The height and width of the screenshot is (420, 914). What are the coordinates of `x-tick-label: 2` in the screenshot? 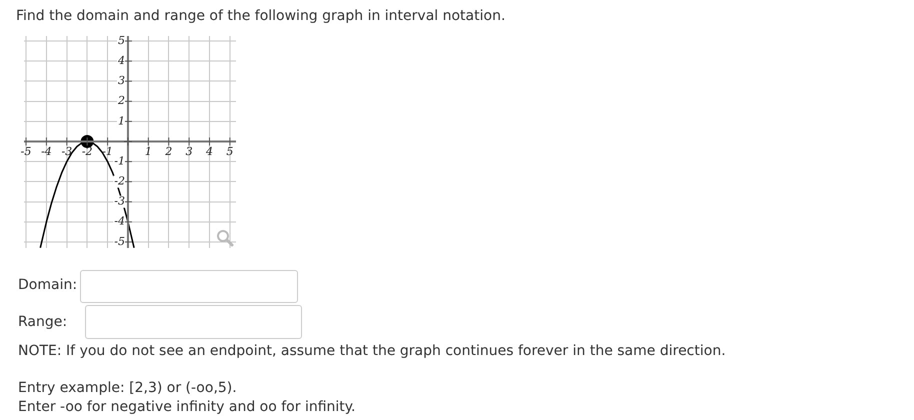 It's located at (168, 151).